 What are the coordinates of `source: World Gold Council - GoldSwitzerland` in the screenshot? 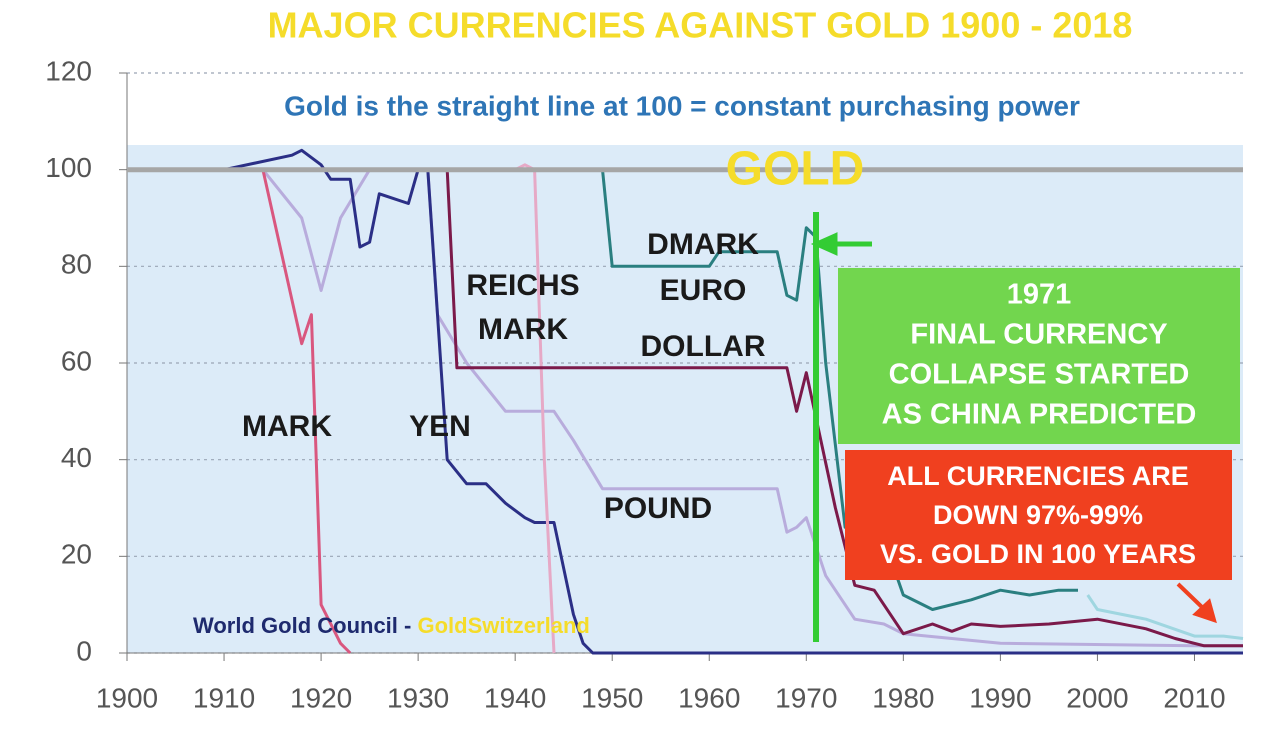 It's located at (391, 625).